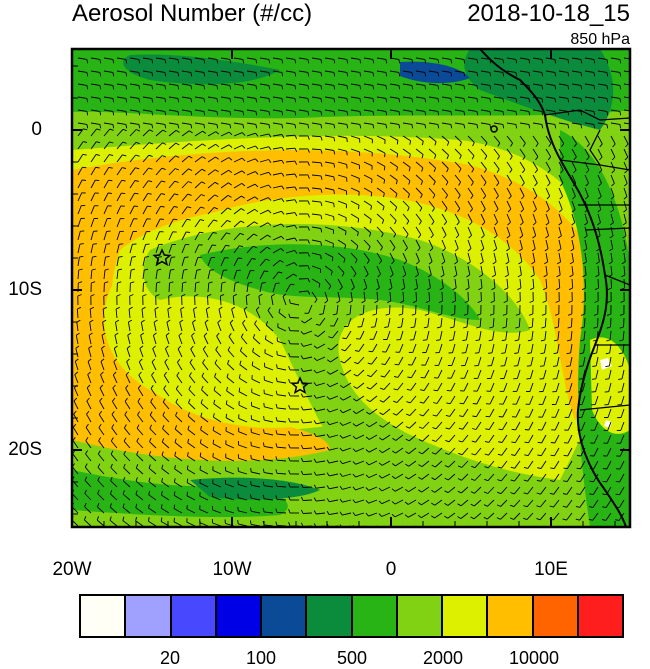 The height and width of the screenshot is (669, 650). What do you see at coordinates (25, 290) in the screenshot?
I see `y-label-10s: 10S` at bounding box center [25, 290].